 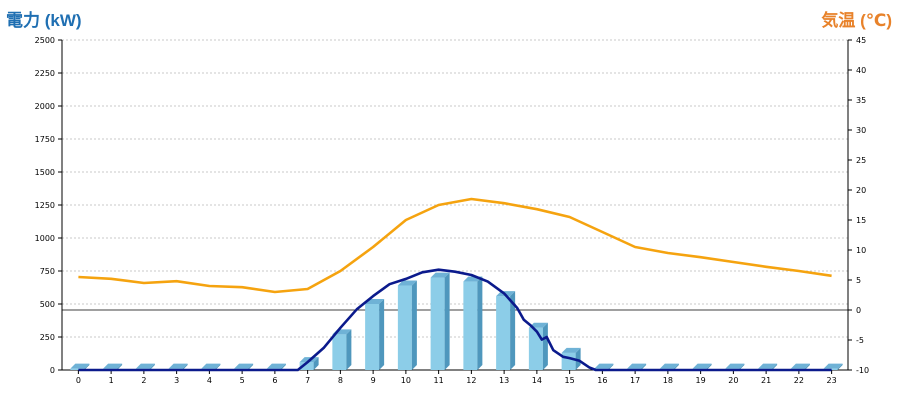 I want to click on x-axis-tick-label: 4, so click(x=209, y=380).